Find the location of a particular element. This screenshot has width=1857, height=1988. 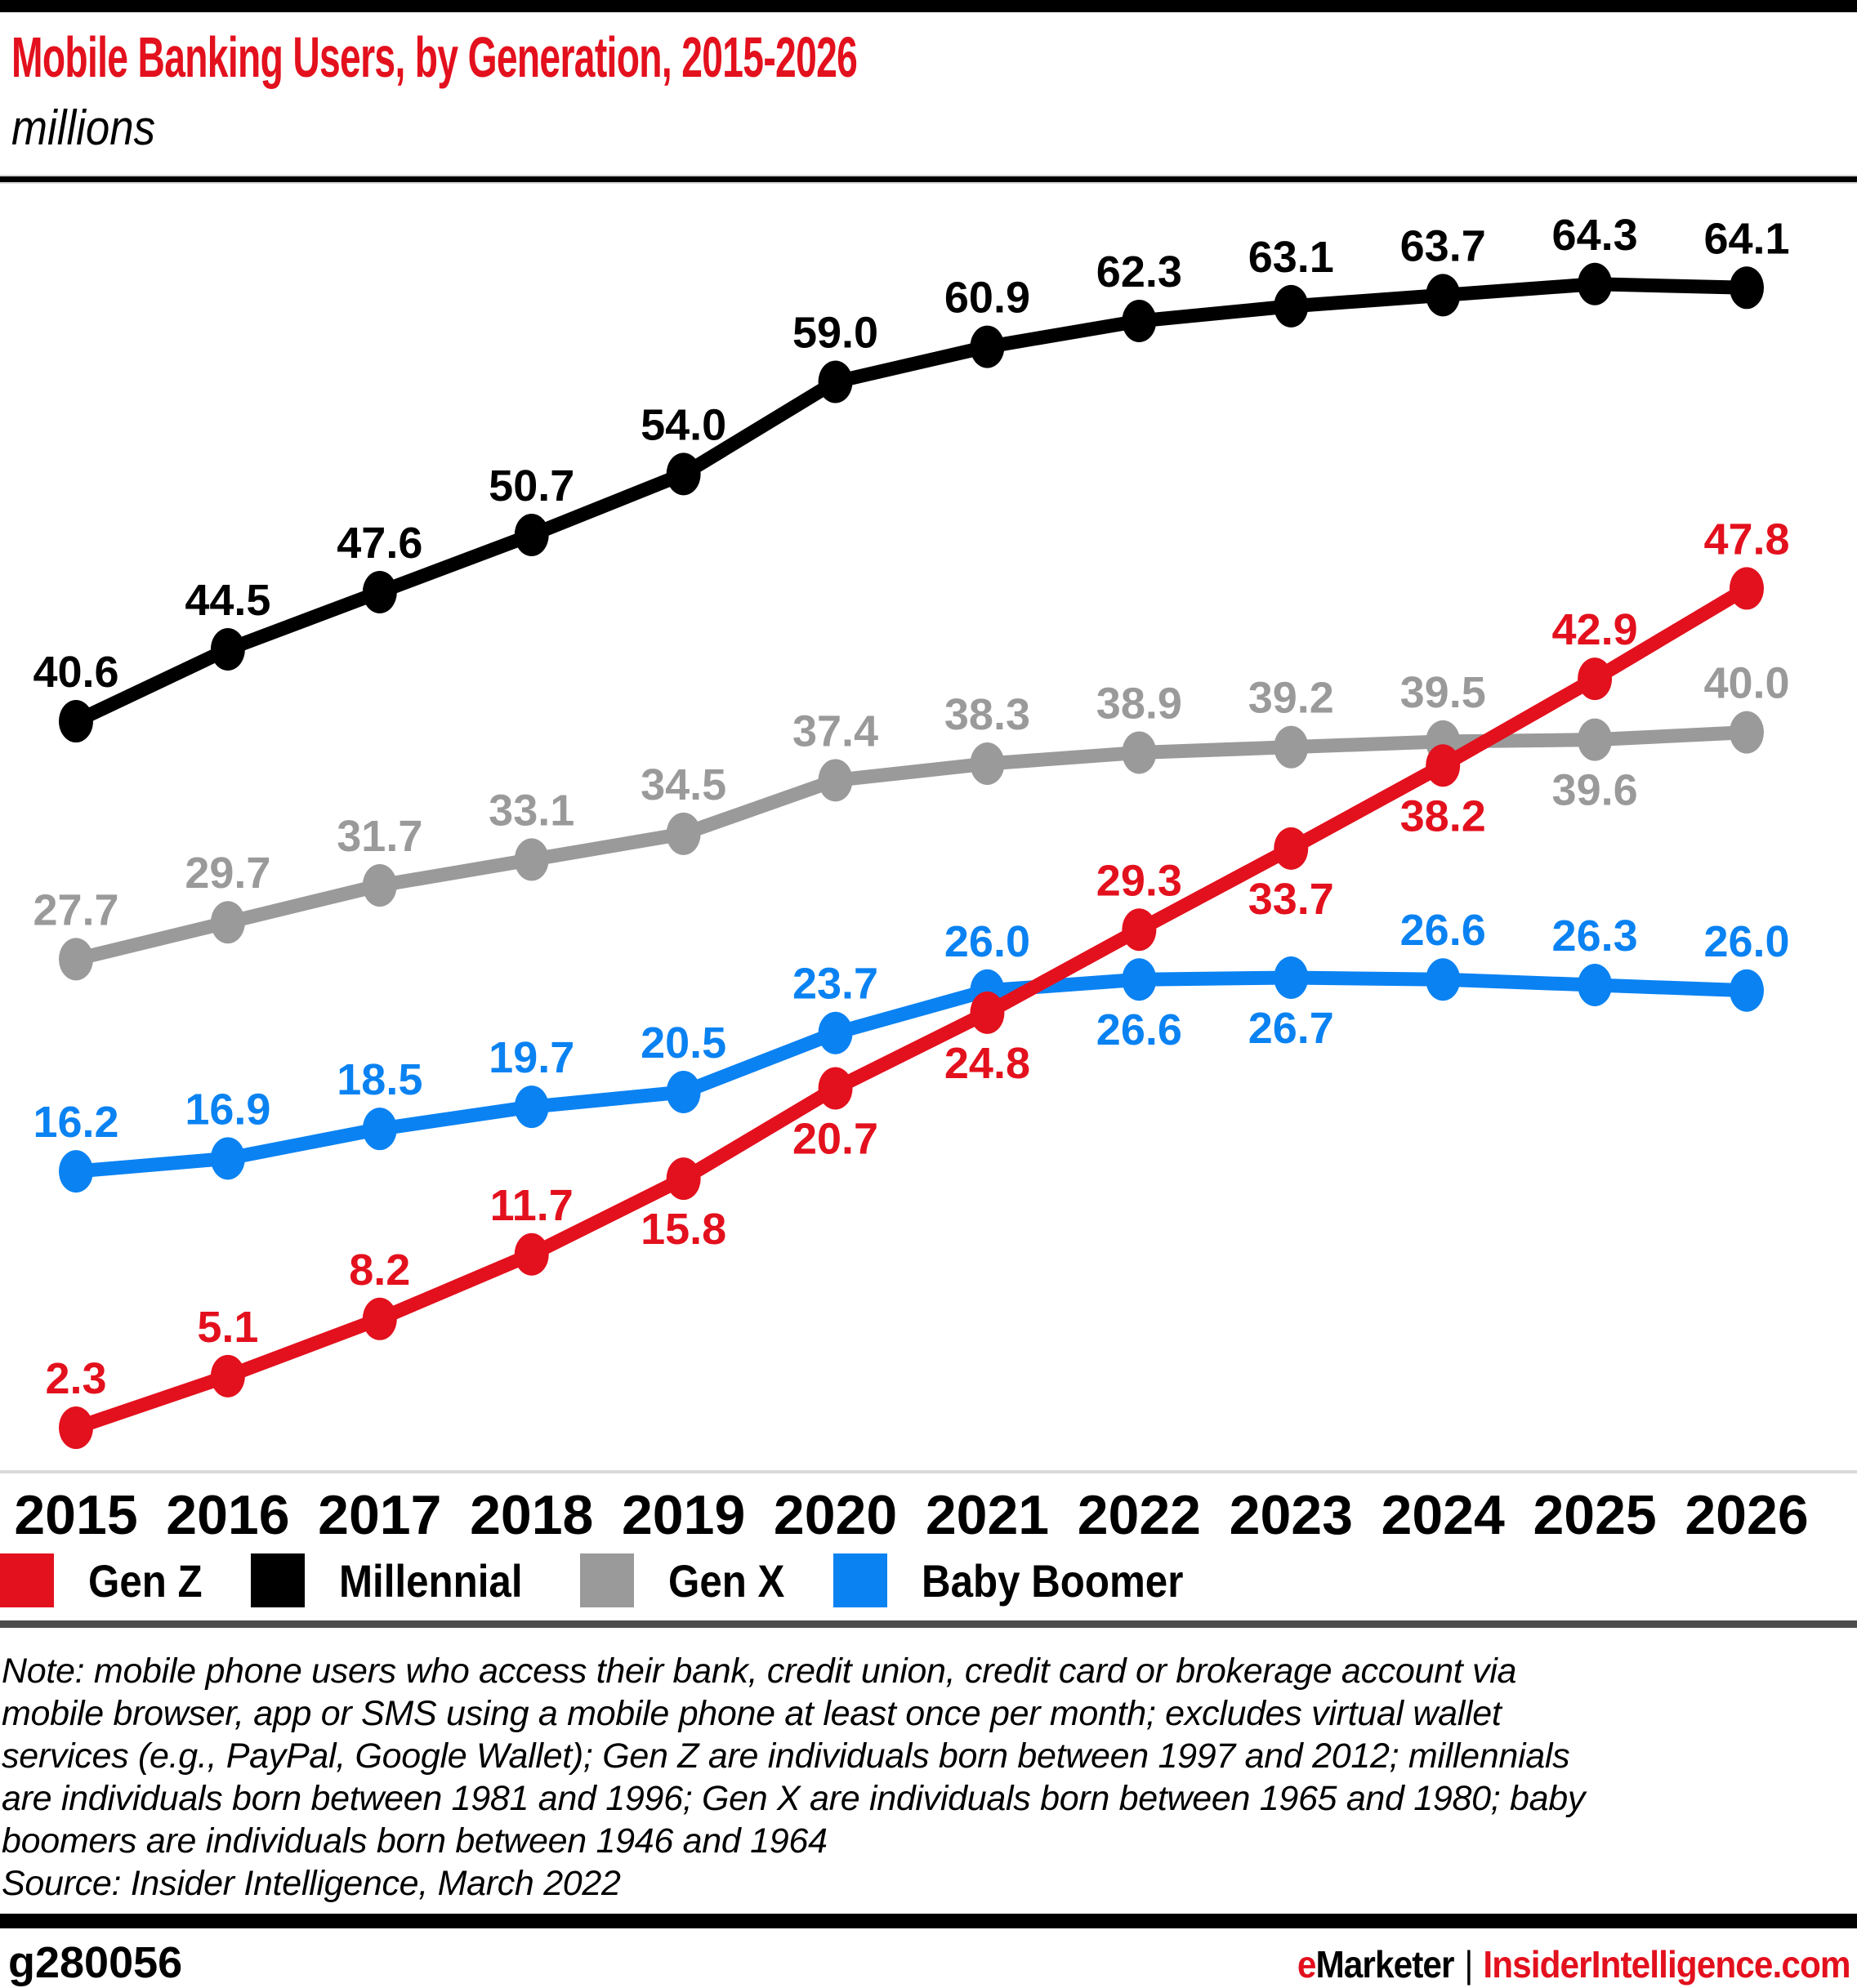

x-tick-label-2017: 2017 is located at coordinates (379, 1514).